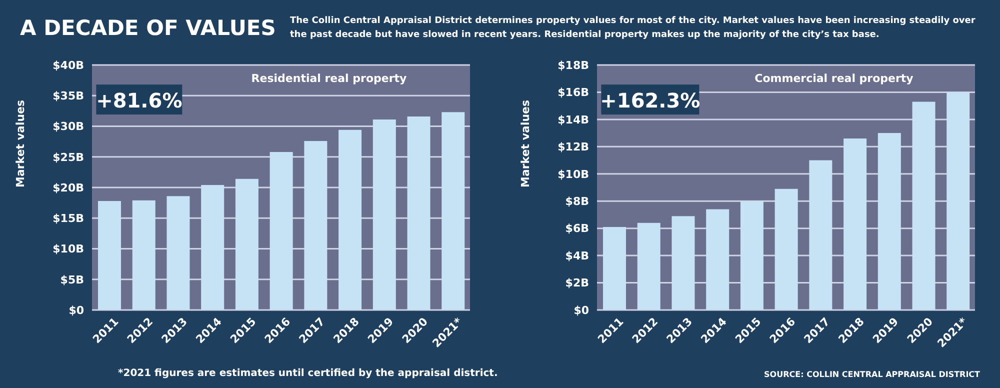 The width and height of the screenshot is (1000, 388). I want to click on y-tick-label: $18B, so click(573, 65).